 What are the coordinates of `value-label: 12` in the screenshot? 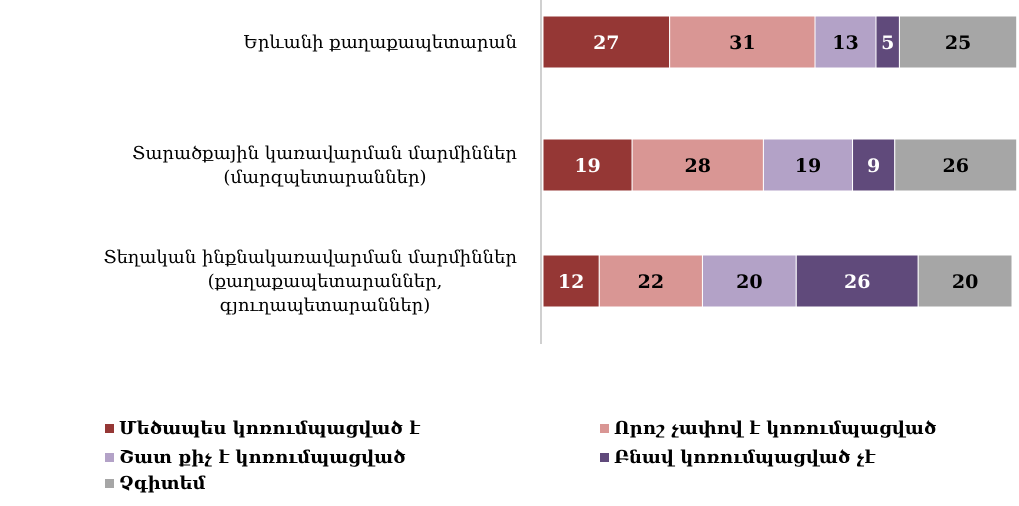 It's located at (571, 282).